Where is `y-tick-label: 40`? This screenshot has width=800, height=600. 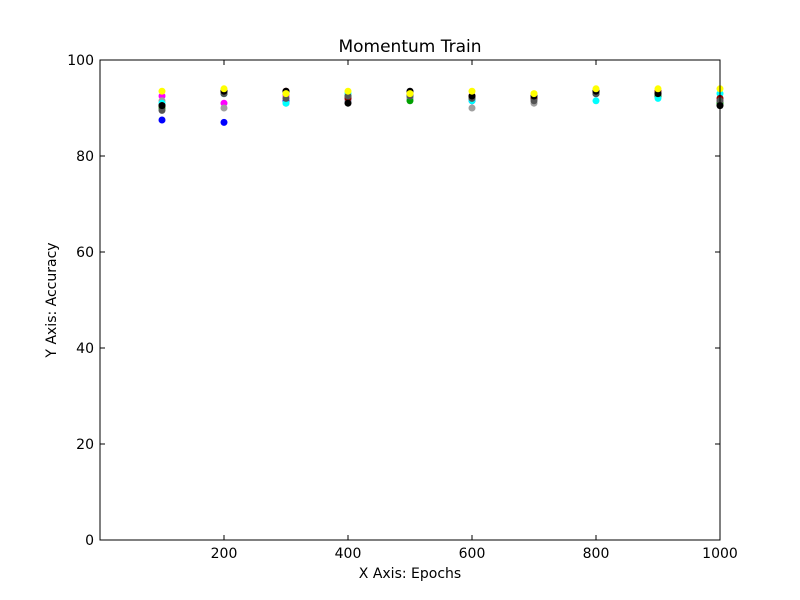 y-tick-label: 40 is located at coordinates (85, 349).